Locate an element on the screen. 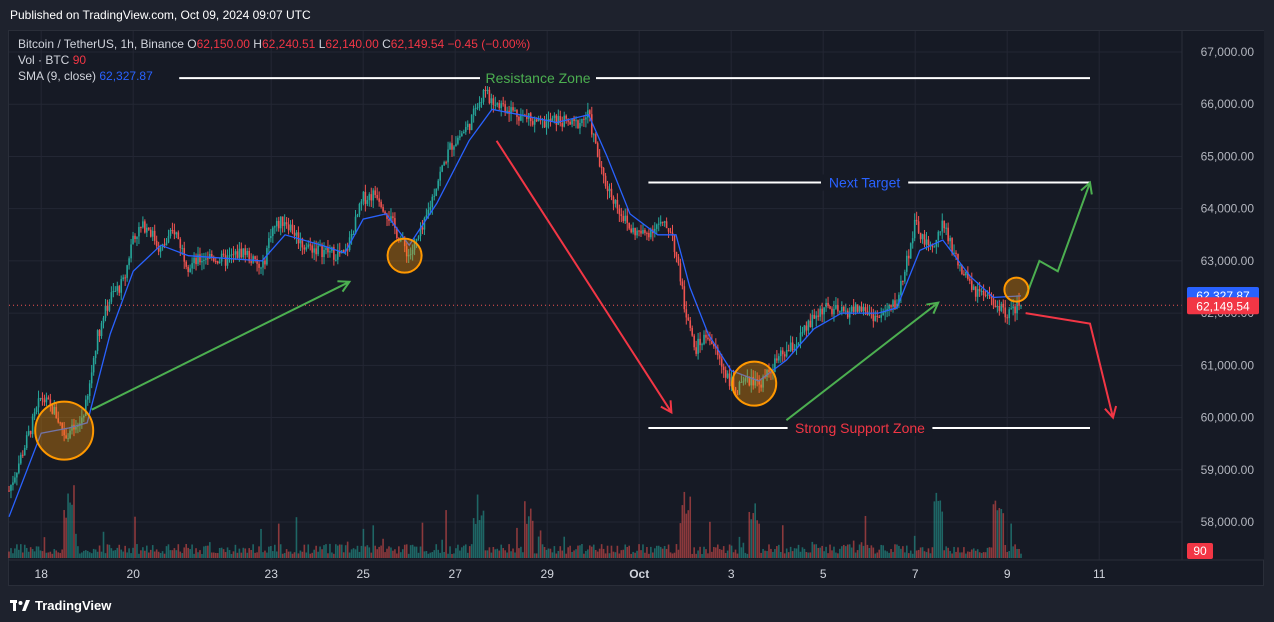  y-tick-label: 67,000.00 is located at coordinates (1228, 52).